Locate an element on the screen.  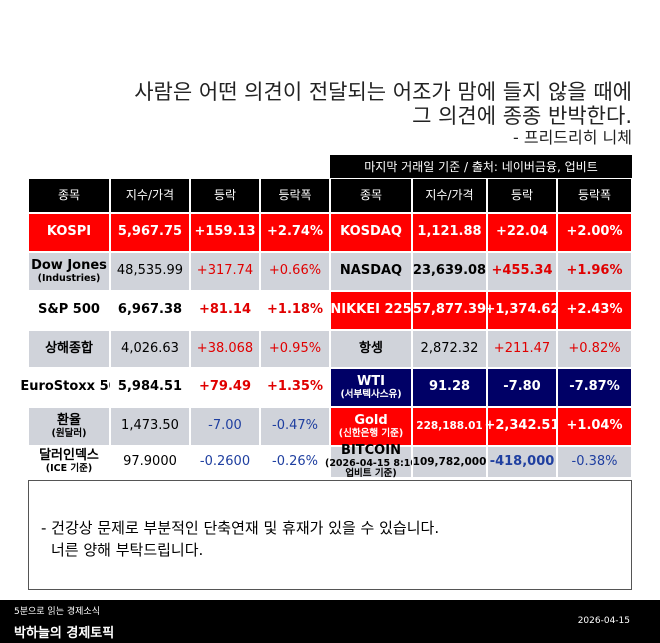
cell-text: +211.47 is located at coordinates (522, 348).